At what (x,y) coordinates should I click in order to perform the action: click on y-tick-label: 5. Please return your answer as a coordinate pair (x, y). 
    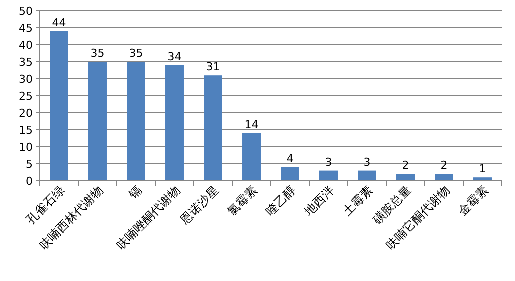
    Looking at the image, I should click on (29, 164).